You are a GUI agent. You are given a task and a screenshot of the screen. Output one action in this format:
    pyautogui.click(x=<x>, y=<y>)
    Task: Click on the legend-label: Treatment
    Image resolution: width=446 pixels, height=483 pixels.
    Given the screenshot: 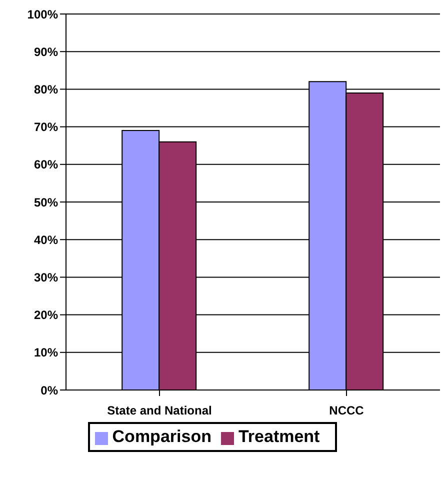 What is the action you would take?
    pyautogui.click(x=279, y=436)
    